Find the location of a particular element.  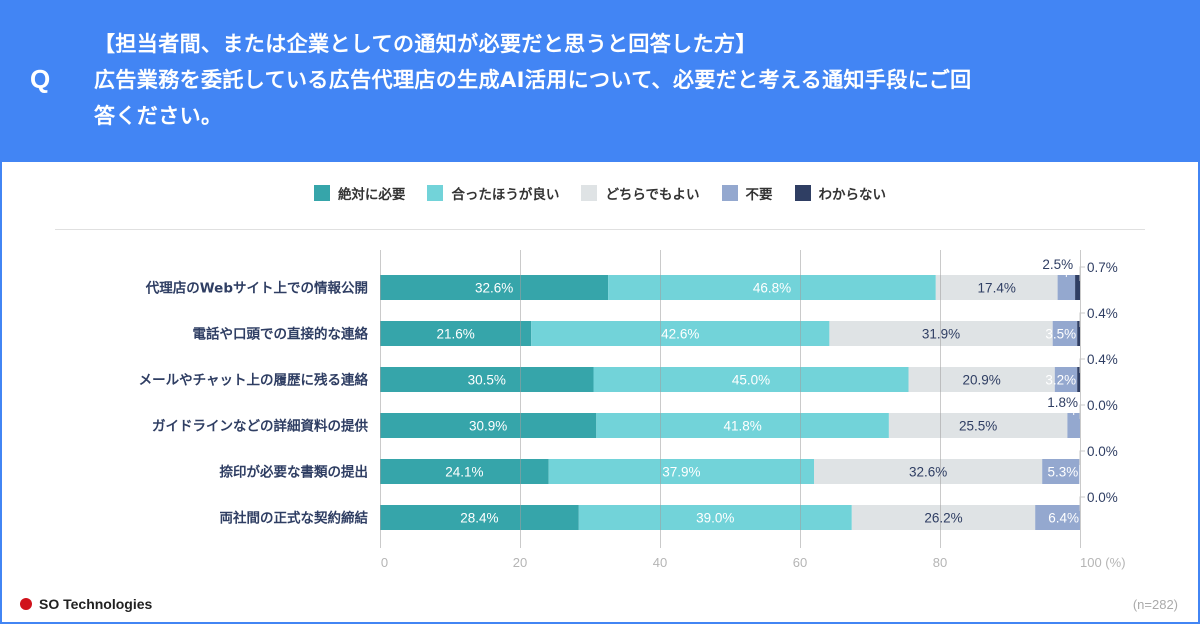

x-tick-label: 100 (%) is located at coordinates (1103, 562).